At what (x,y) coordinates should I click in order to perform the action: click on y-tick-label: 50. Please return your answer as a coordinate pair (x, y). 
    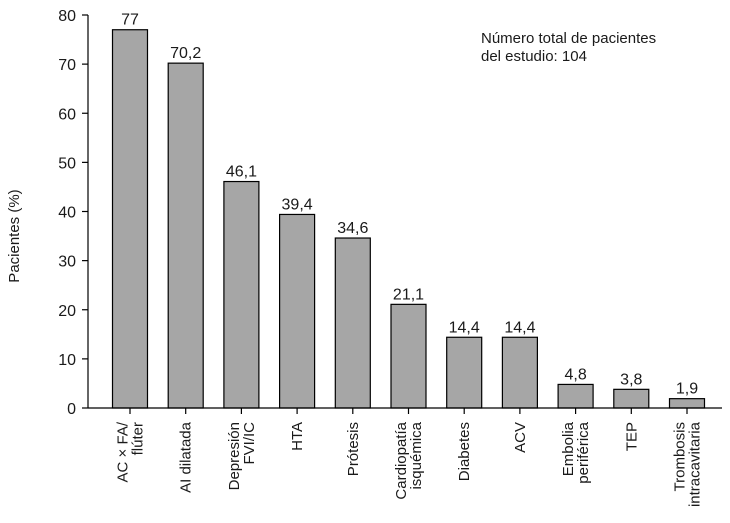
    Looking at the image, I should click on (67, 163).